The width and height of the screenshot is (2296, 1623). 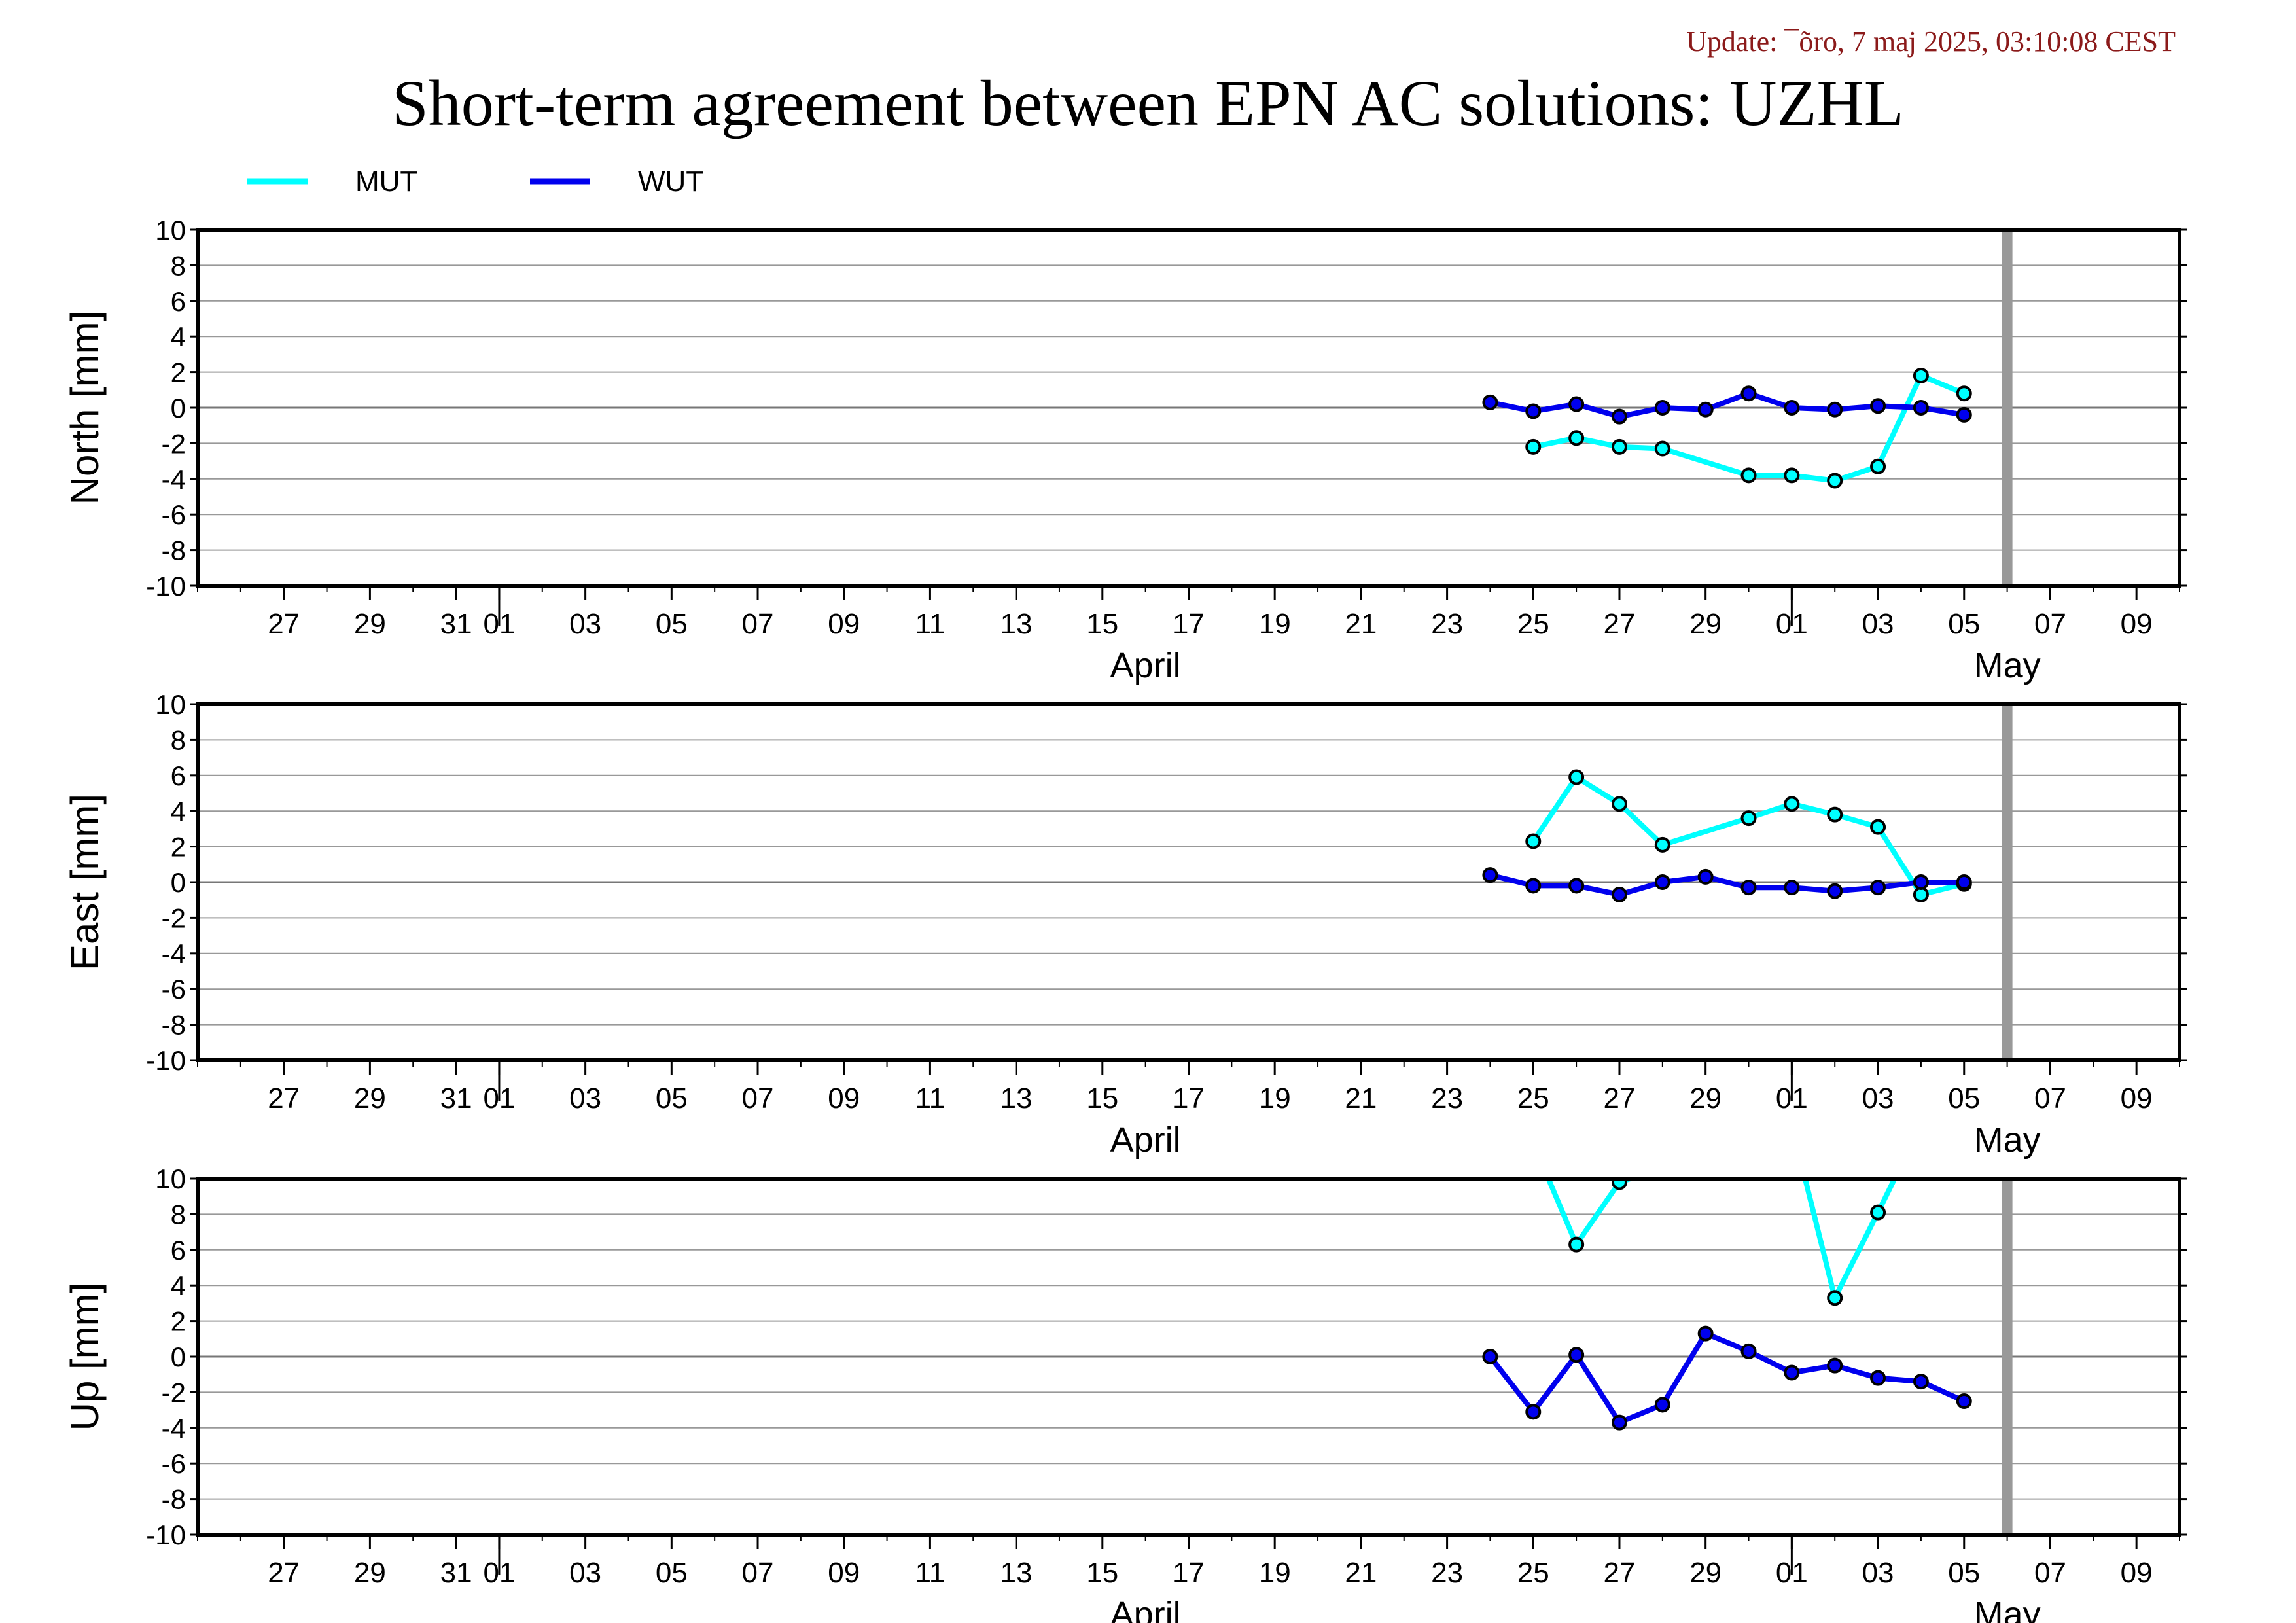 I want to click on y-tick-label: 2, so click(x=178, y=1322).